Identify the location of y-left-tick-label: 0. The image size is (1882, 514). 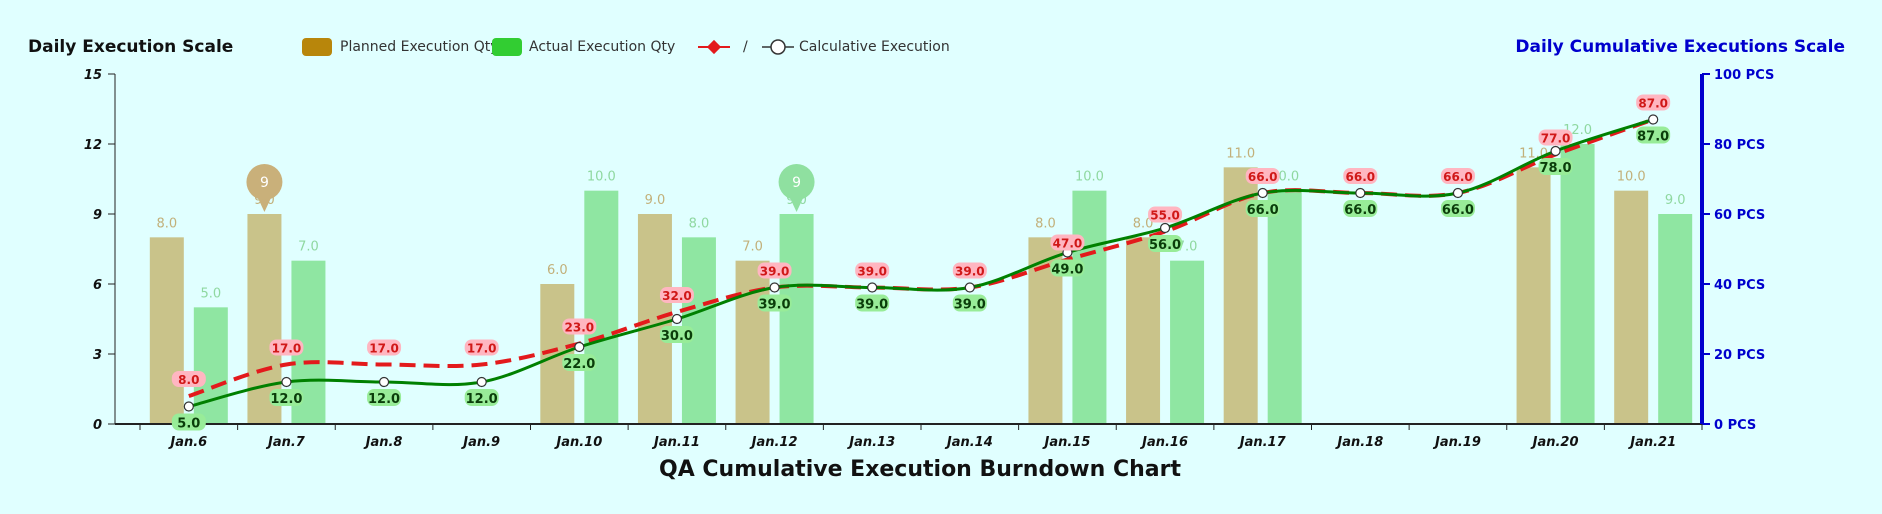
(97, 425).